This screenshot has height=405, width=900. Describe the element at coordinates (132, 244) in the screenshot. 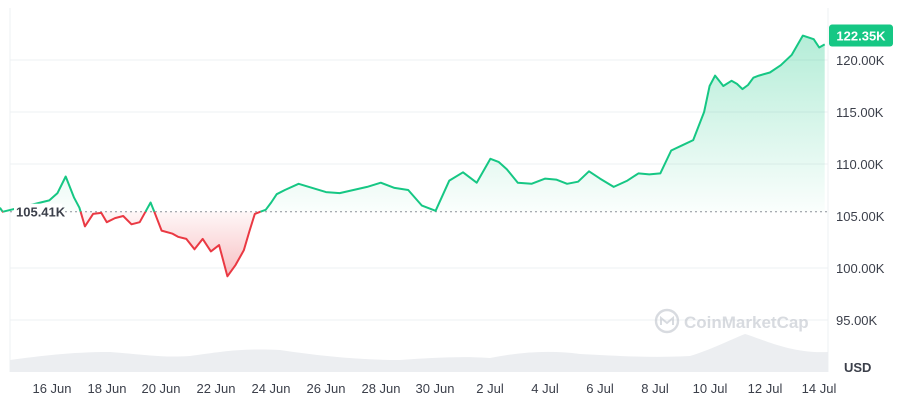

I see `down-area-fill` at that location.